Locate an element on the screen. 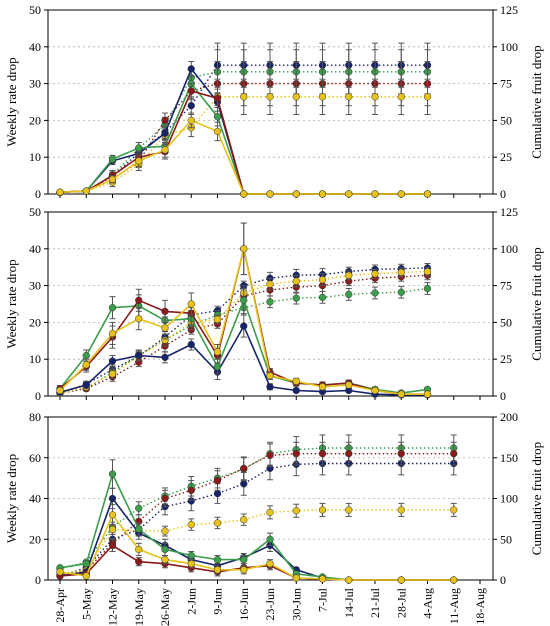 This screenshot has width=550, height=626. y-tick-label: 40 is located at coordinates (35, 499).